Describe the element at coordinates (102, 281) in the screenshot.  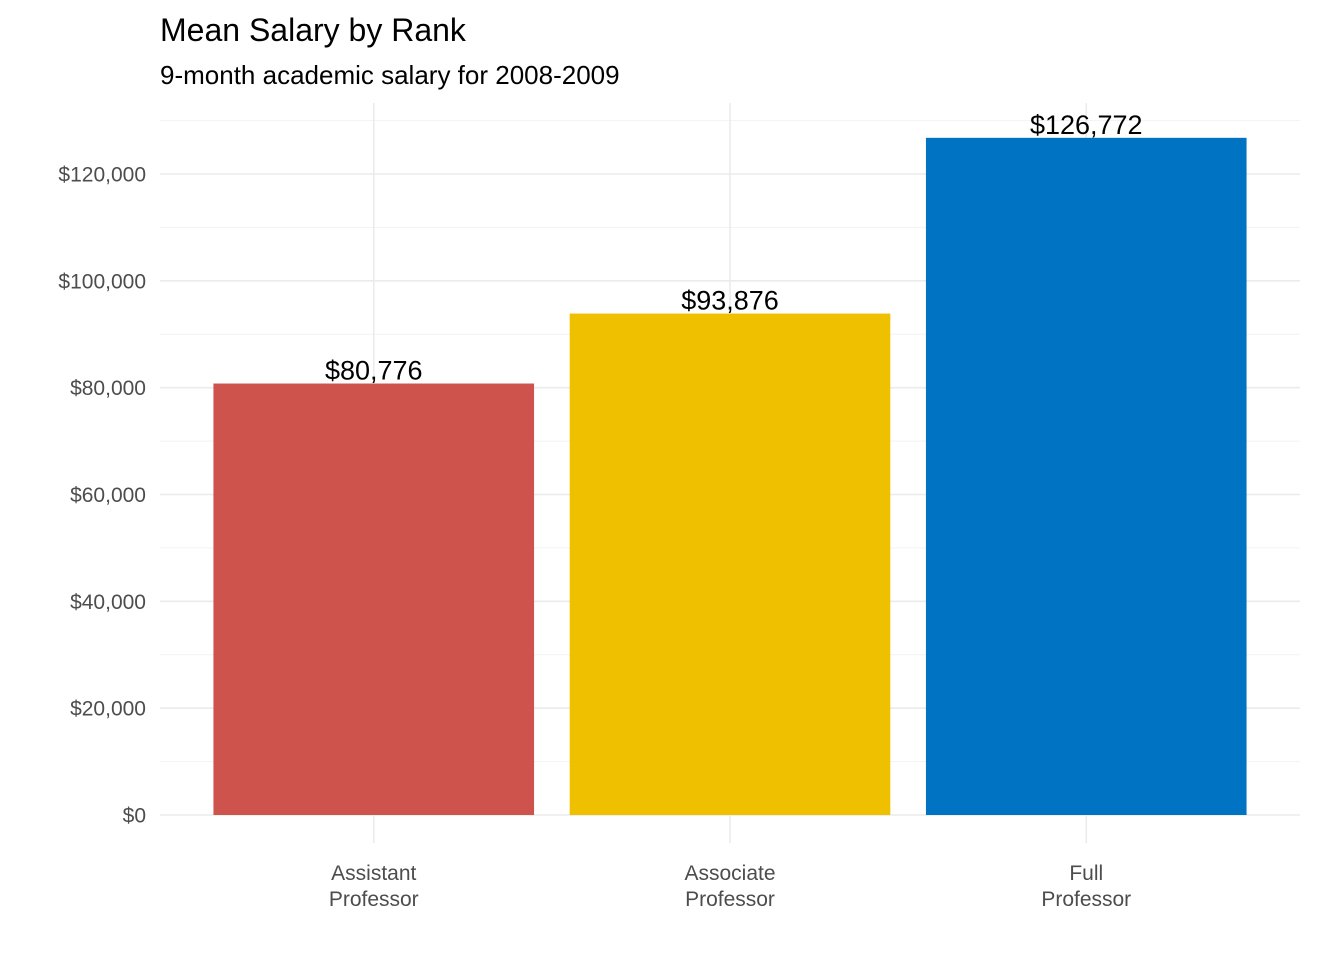
I see `y-tick-label: $100,000` at that location.